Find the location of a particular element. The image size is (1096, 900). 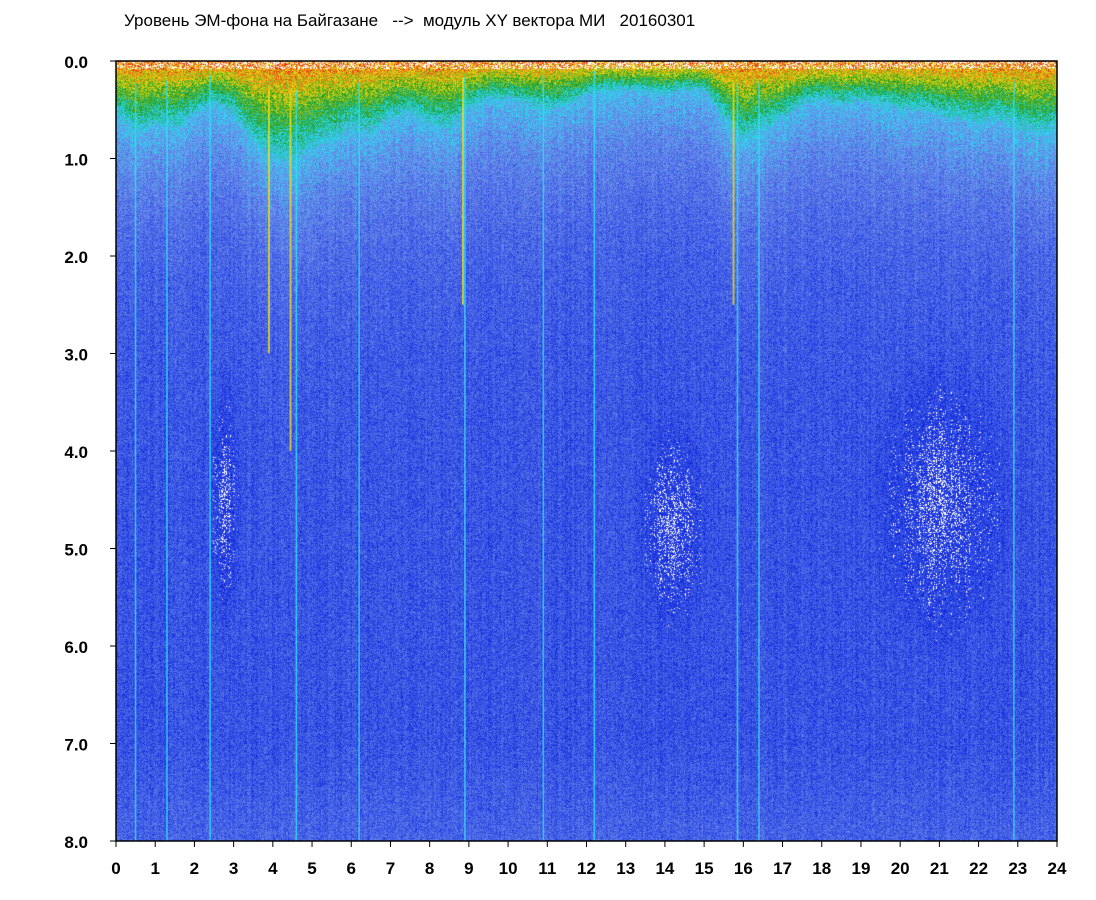

y-tick-label: 0.0 is located at coordinates (76, 62).